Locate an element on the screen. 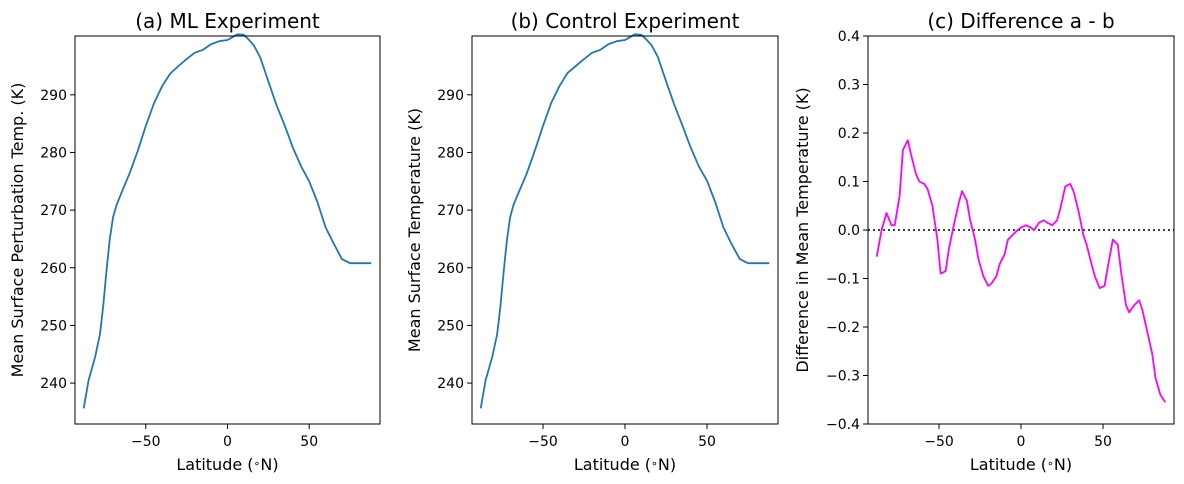  chart-title: (b) Control Experiment is located at coordinates (625, 21).